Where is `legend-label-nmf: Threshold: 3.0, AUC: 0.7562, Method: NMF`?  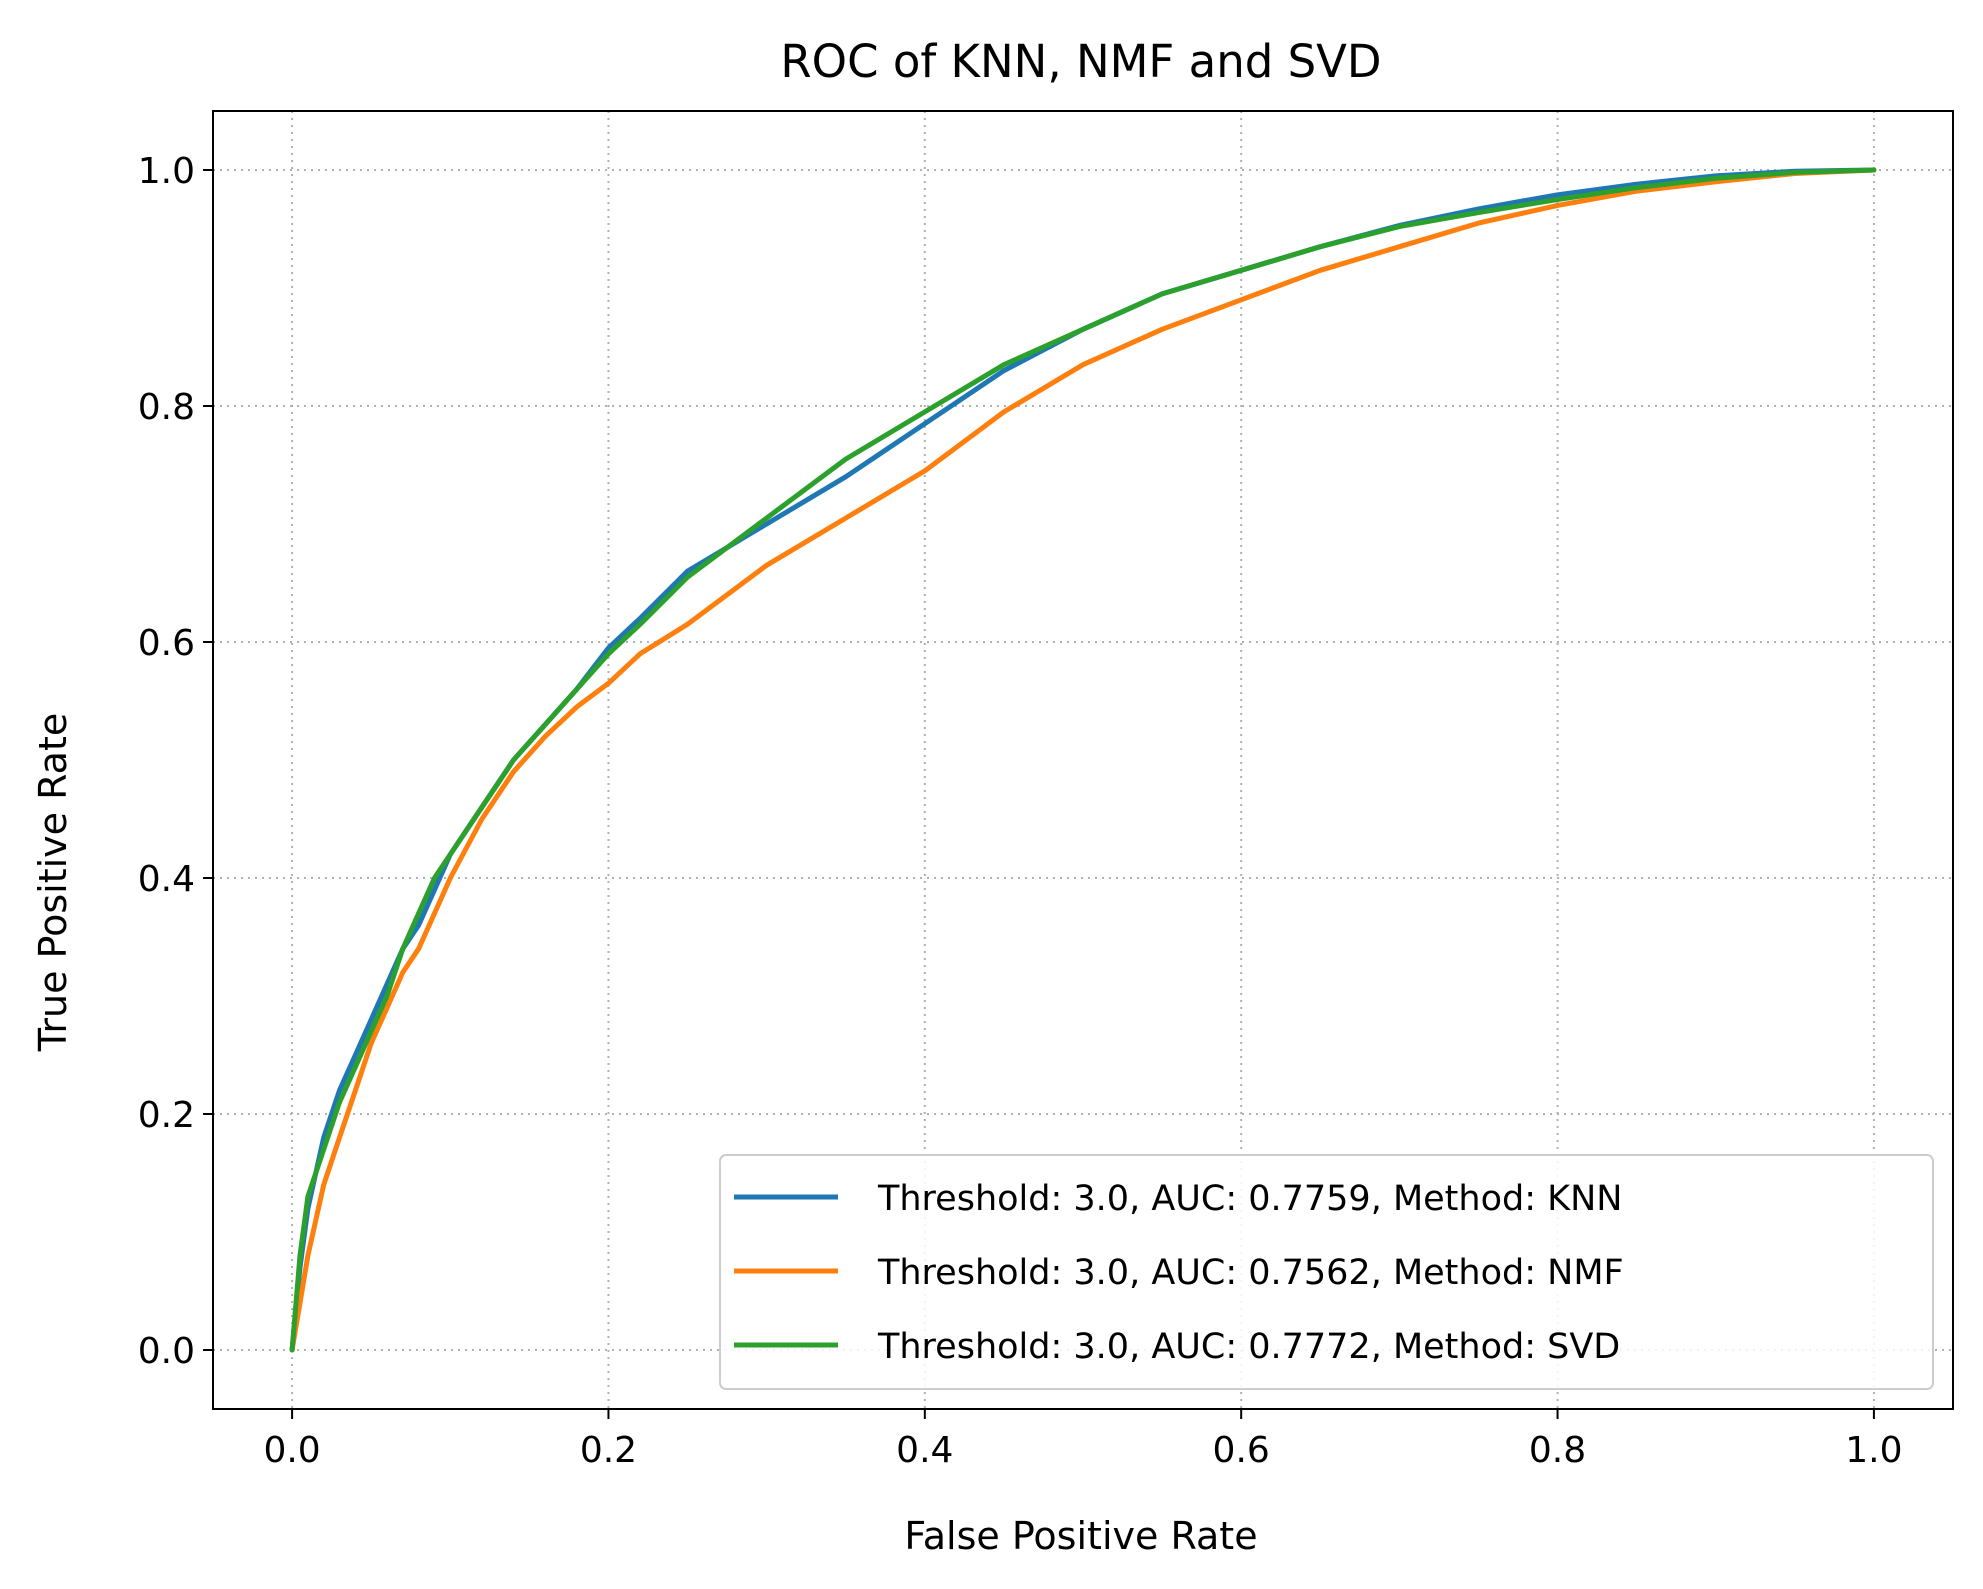
legend-label-nmf: Threshold: 3.0, AUC: 0.7562, Method: NMF is located at coordinates (1250, 1273).